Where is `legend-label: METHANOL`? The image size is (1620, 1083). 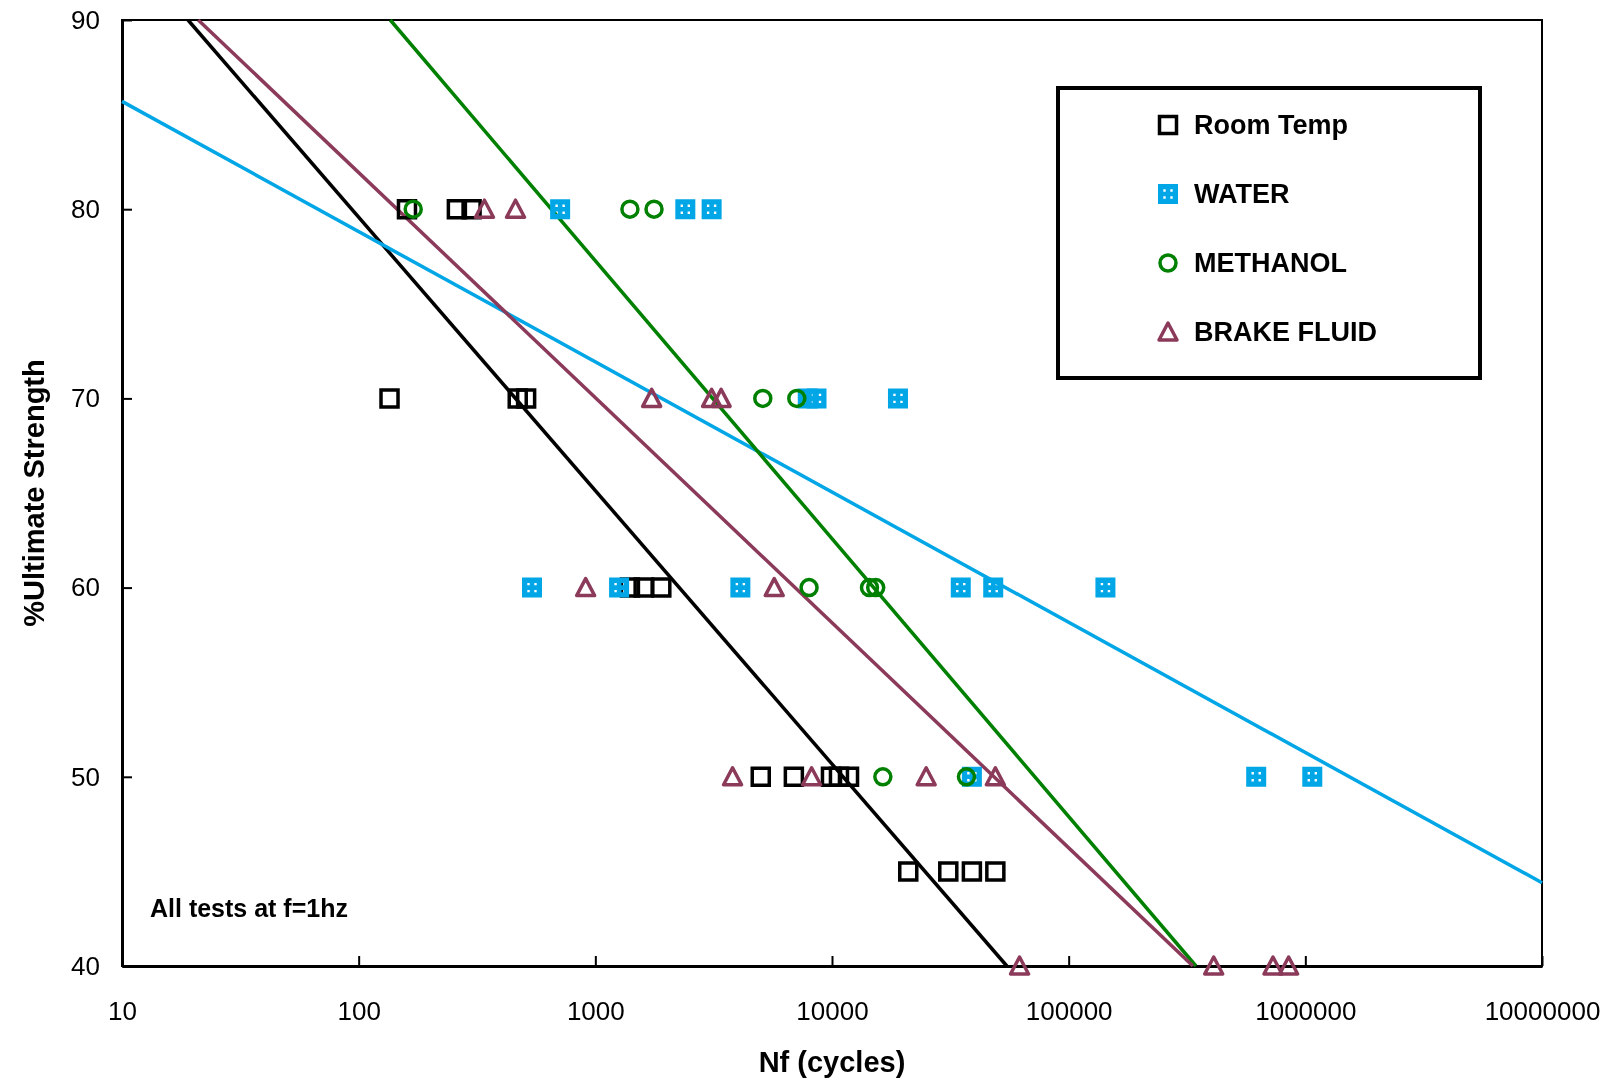 legend-label: METHANOL is located at coordinates (1270, 263).